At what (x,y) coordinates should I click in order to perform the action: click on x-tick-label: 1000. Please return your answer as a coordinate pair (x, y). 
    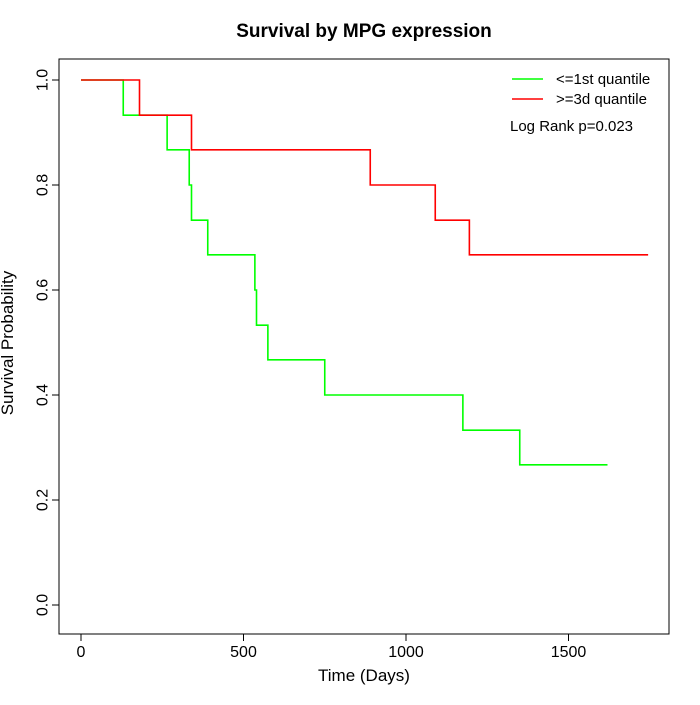
    Looking at the image, I should click on (406, 652).